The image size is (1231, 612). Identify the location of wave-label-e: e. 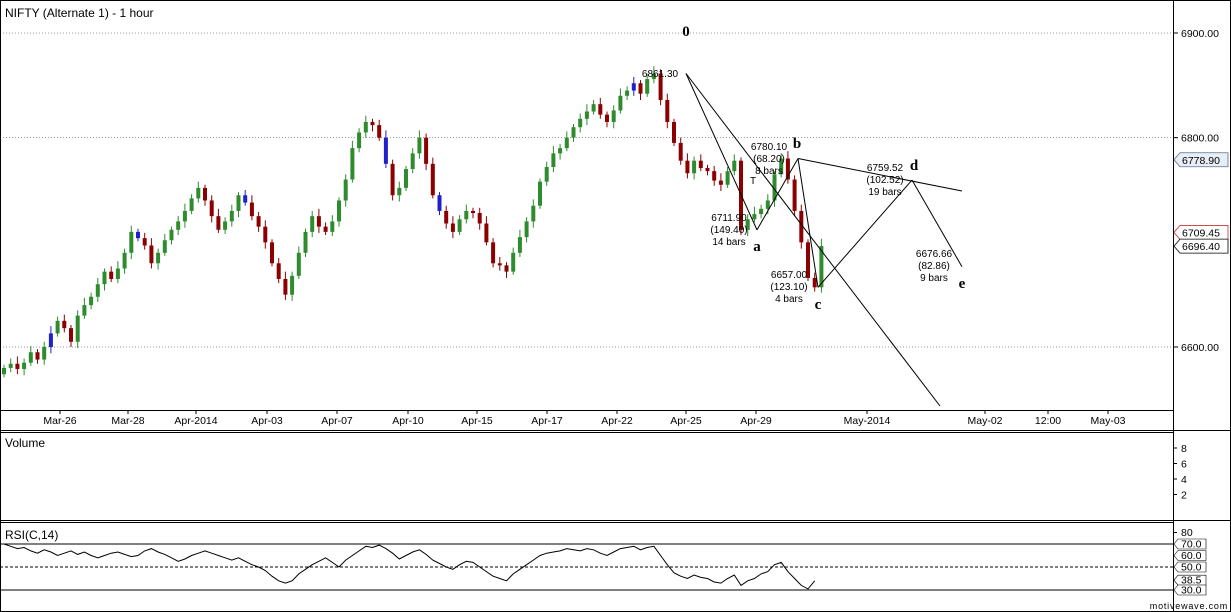
(962, 284).